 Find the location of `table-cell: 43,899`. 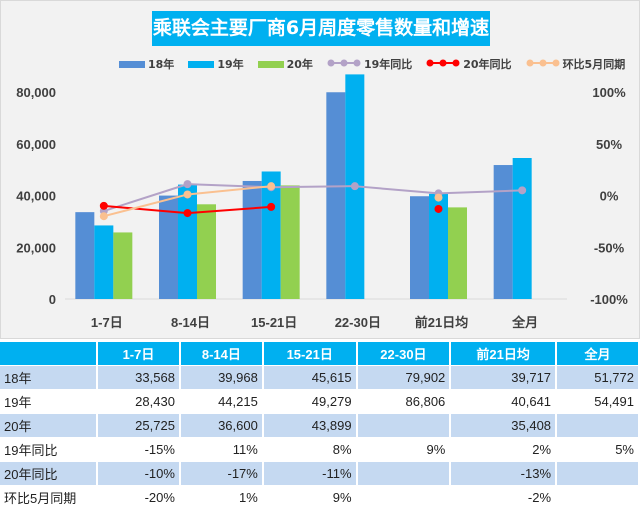

table-cell: 43,899 is located at coordinates (310, 425).